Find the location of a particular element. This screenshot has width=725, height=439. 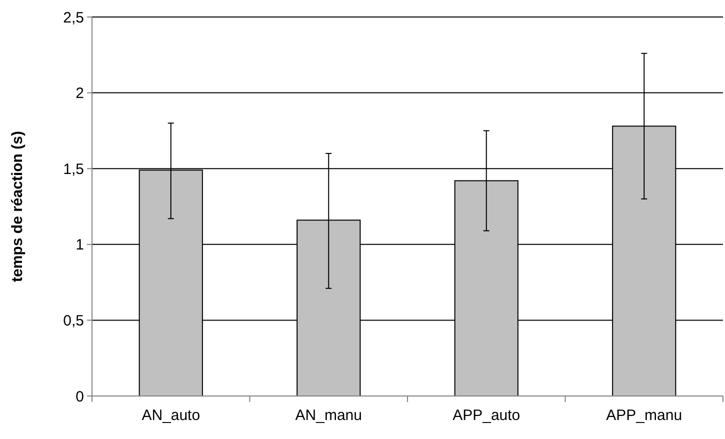

y-tick-label: 0 is located at coordinates (80, 397).